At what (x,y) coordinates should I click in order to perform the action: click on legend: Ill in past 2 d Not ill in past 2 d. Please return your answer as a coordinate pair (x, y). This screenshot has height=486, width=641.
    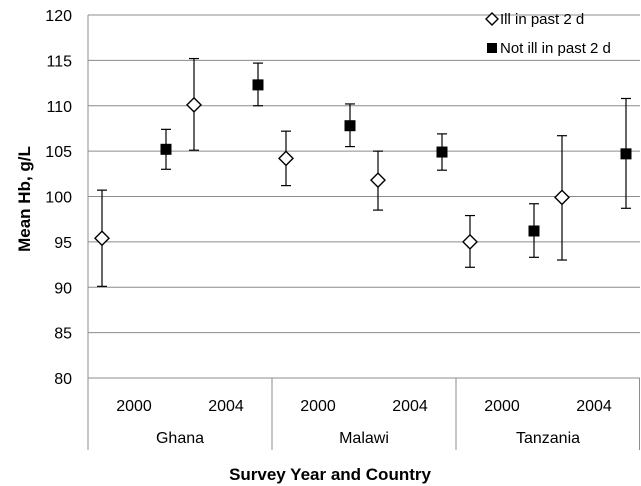
    Looking at the image, I should click on (548, 34).